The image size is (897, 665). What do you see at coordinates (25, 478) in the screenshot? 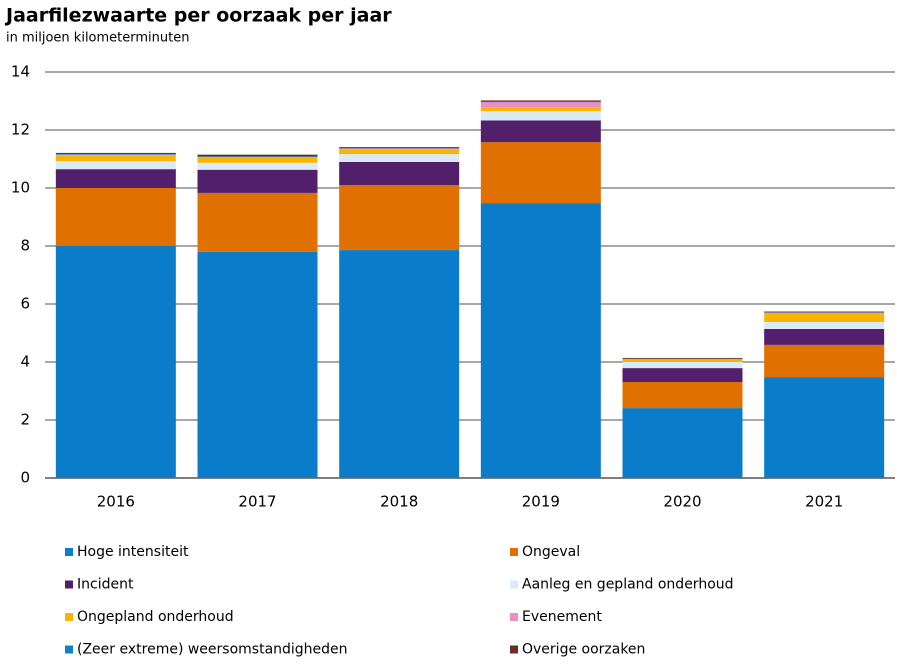
I see `y-tick-label: 0` at bounding box center [25, 478].